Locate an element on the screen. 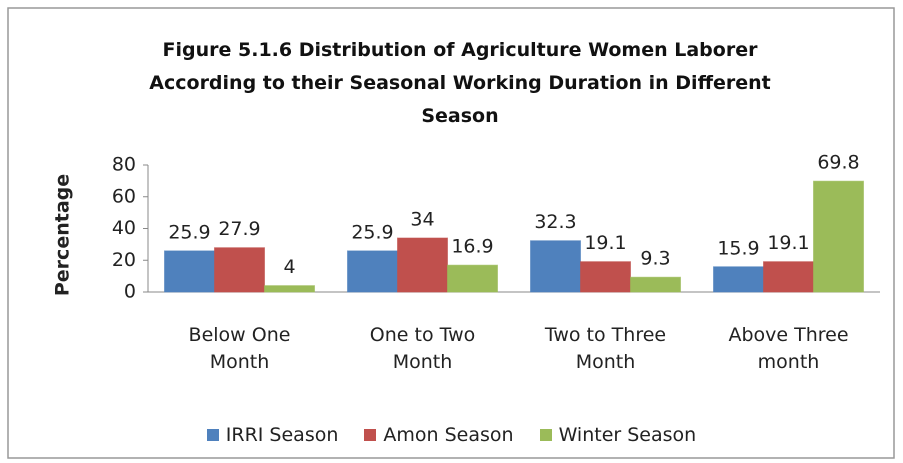  data-label: 32.3 is located at coordinates (555, 222).